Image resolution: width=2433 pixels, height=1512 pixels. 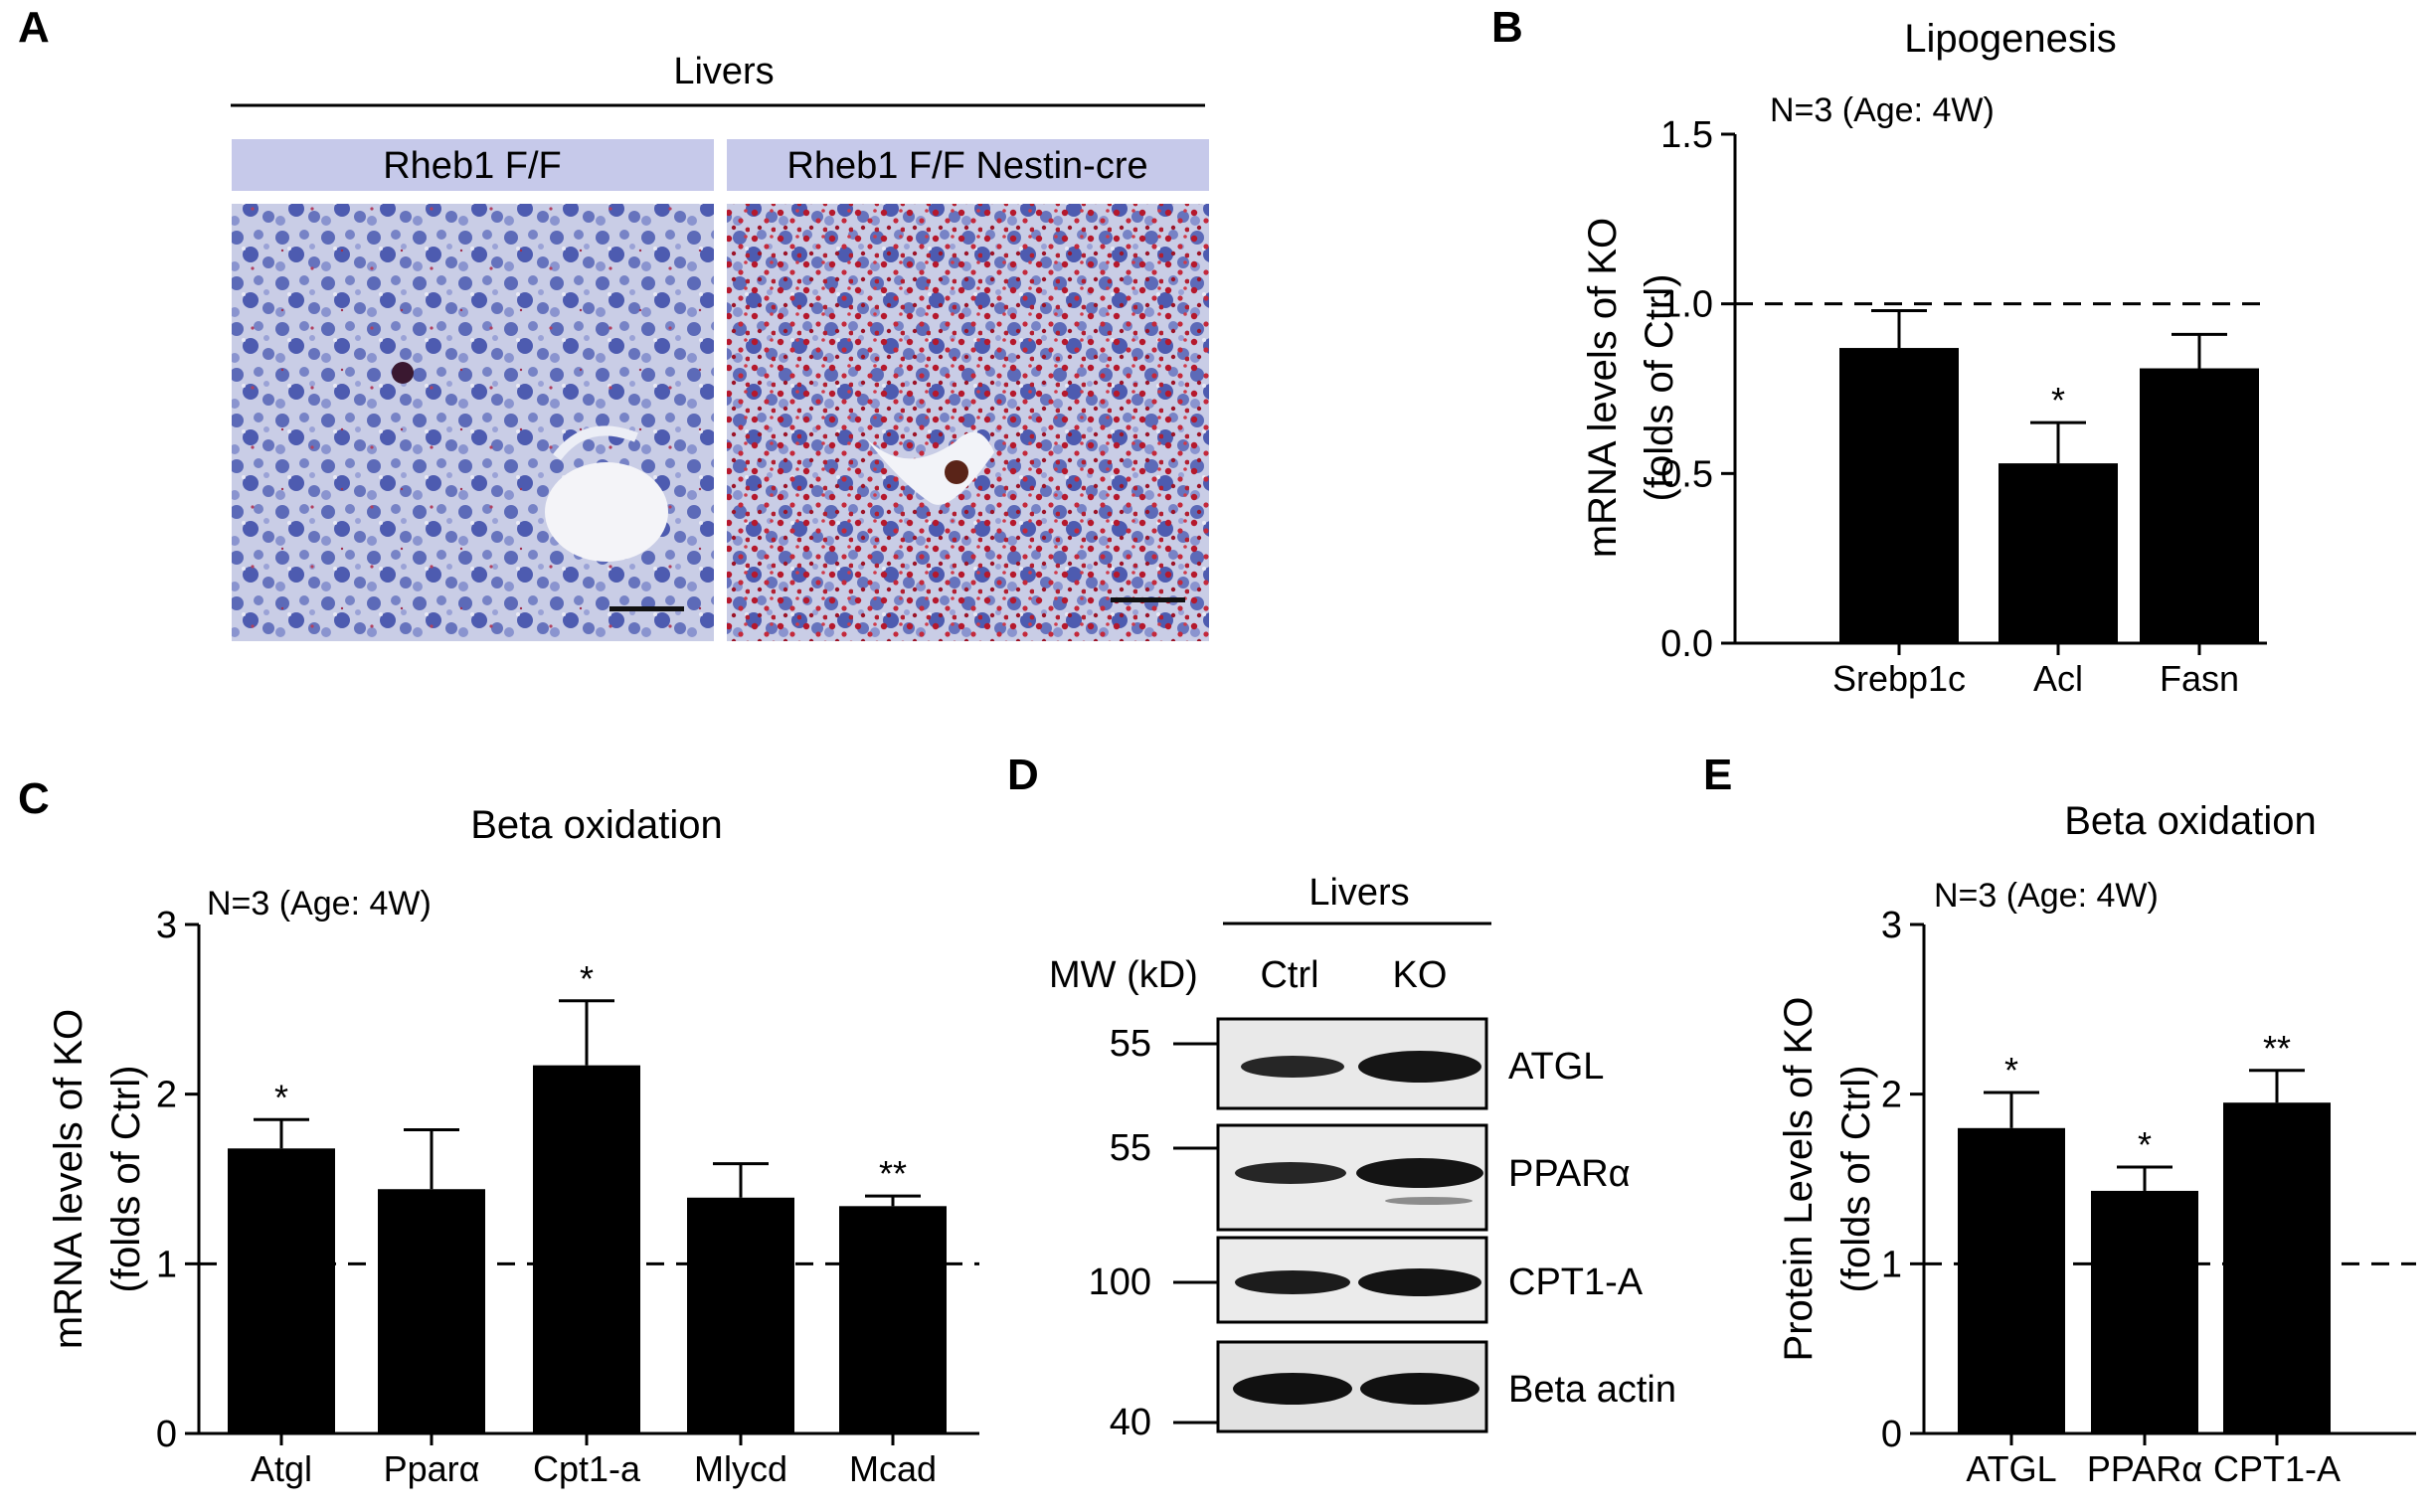 What do you see at coordinates (2145, 1144) in the screenshot?
I see `chart-e-significance-1: *` at bounding box center [2145, 1144].